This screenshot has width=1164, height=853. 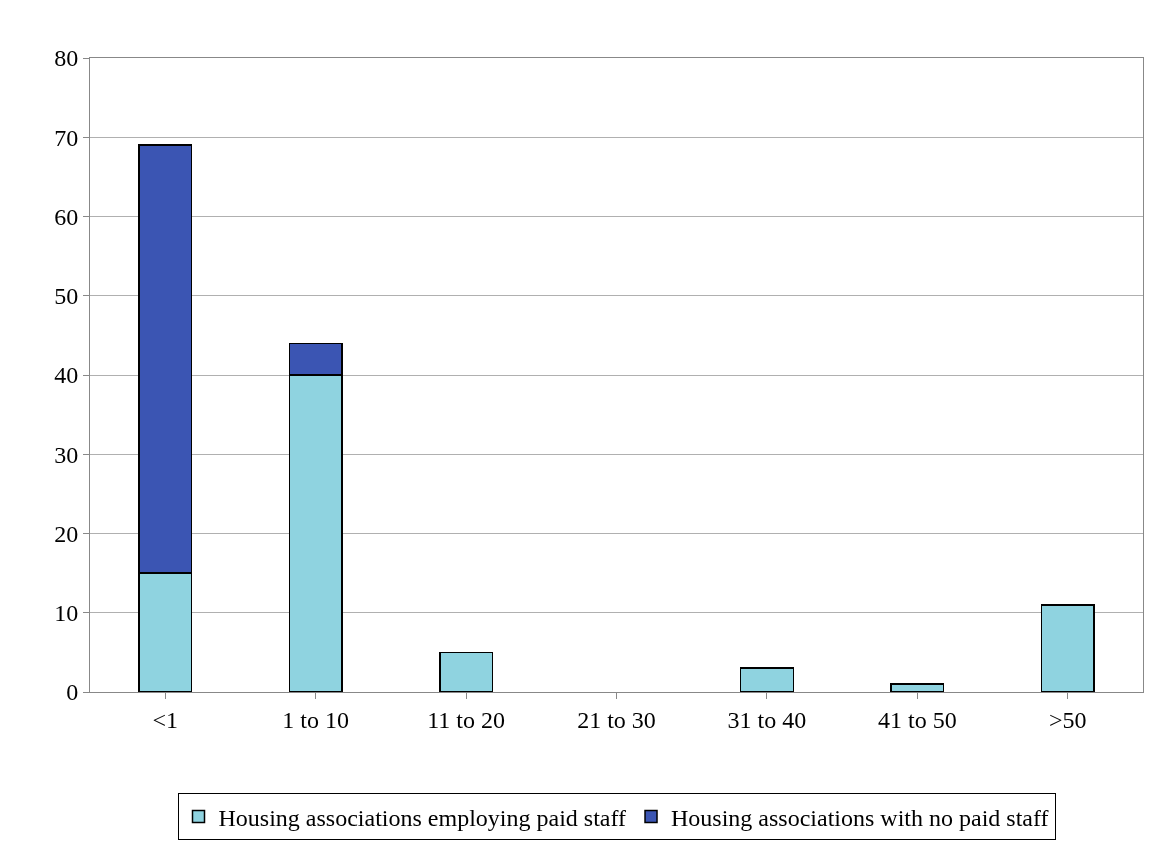 I want to click on y-tick-label: 60, so click(x=66, y=216).